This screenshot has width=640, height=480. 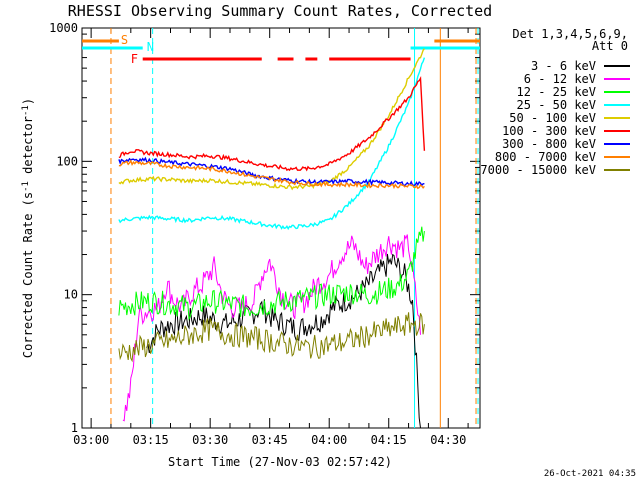 What do you see at coordinates (74, 428) in the screenshot?
I see `y-tick-label: 1` at bounding box center [74, 428].